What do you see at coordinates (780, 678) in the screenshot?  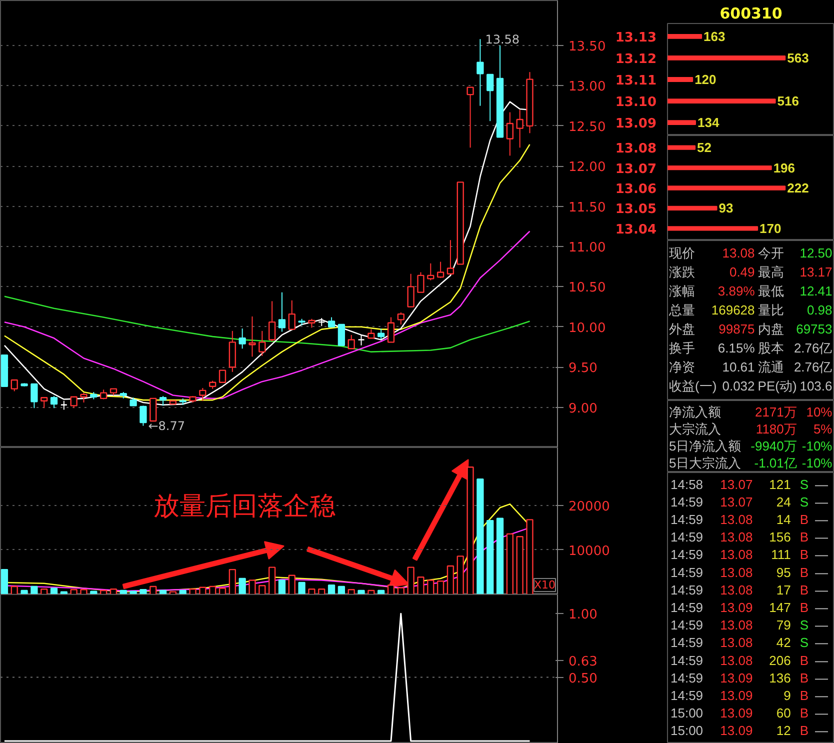 I see `text: 136` at bounding box center [780, 678].